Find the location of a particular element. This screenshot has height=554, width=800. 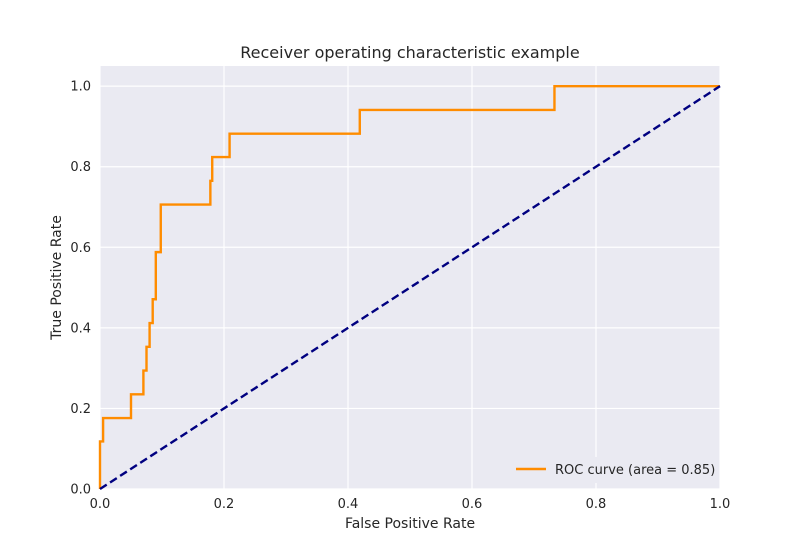

y-tick-label-4: 0.8 is located at coordinates (80, 167).